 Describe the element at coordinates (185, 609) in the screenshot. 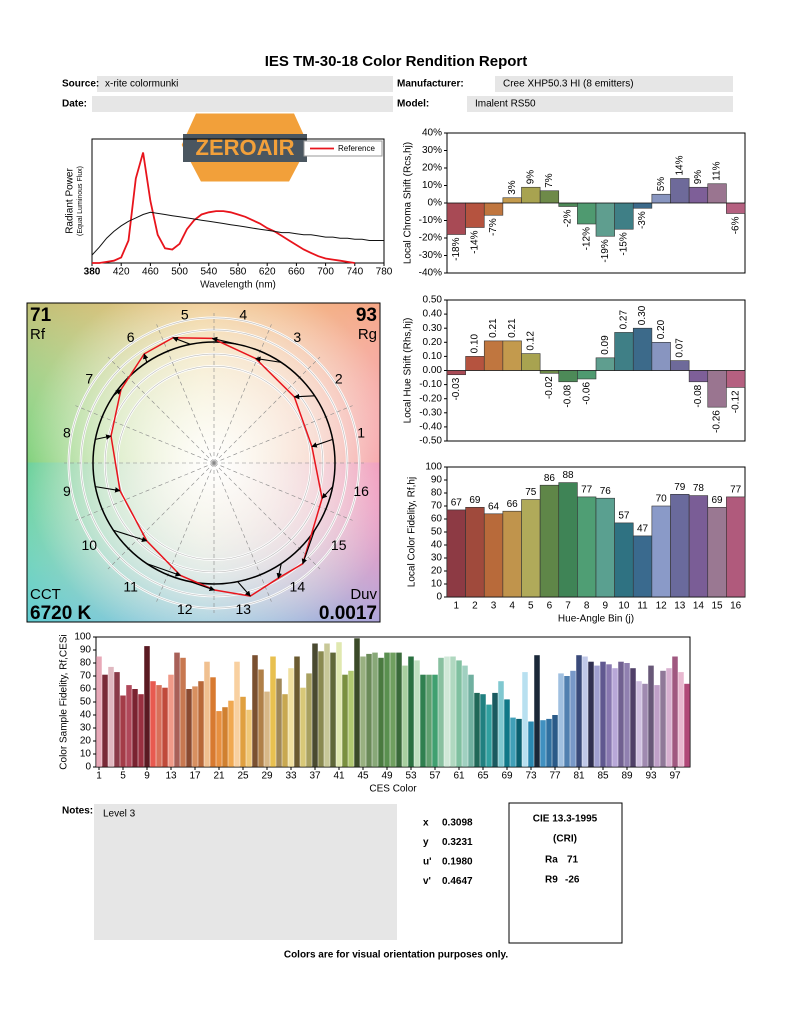

I see `vg-bin-label: 12` at that location.